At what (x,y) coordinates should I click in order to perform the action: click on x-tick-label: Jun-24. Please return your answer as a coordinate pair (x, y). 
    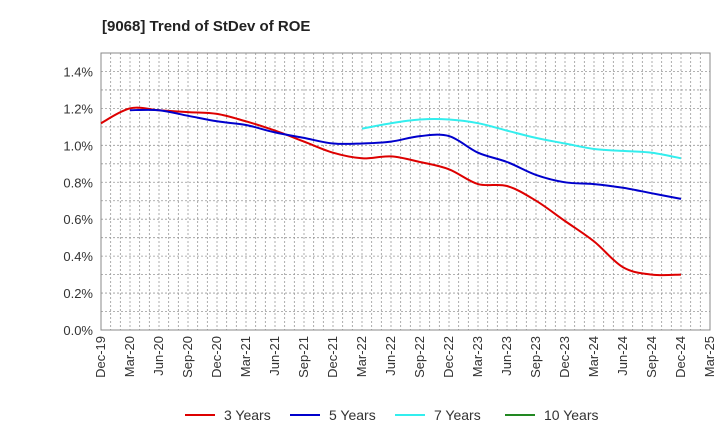
    Looking at the image, I should click on (622, 356).